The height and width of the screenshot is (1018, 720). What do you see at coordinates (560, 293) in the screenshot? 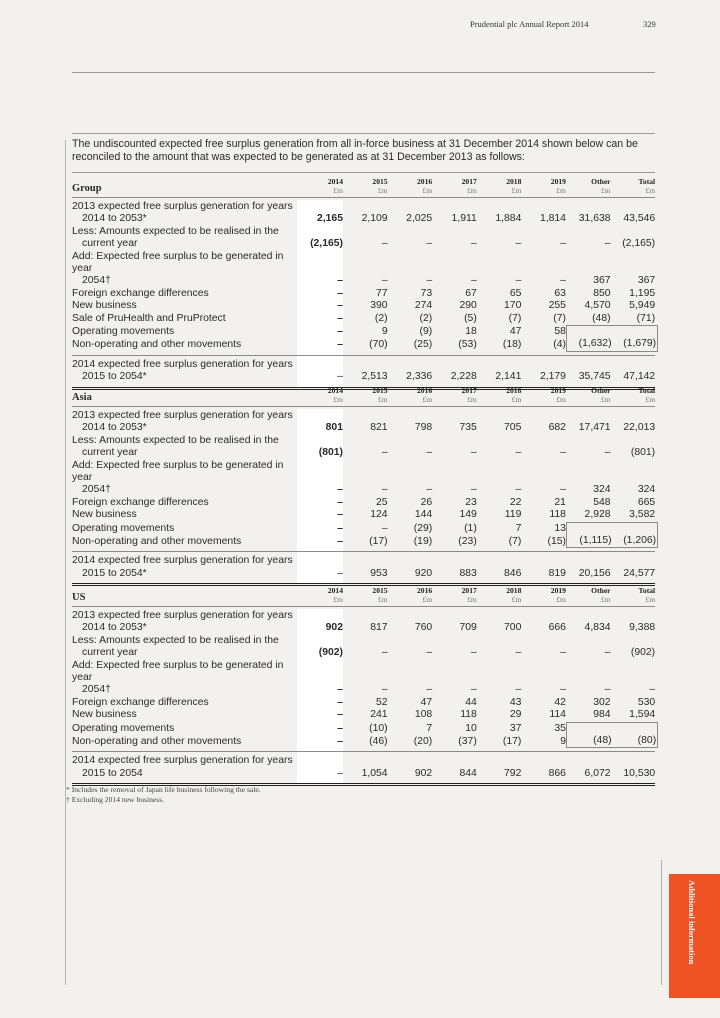
I see `cell-value: 63` at bounding box center [560, 293].